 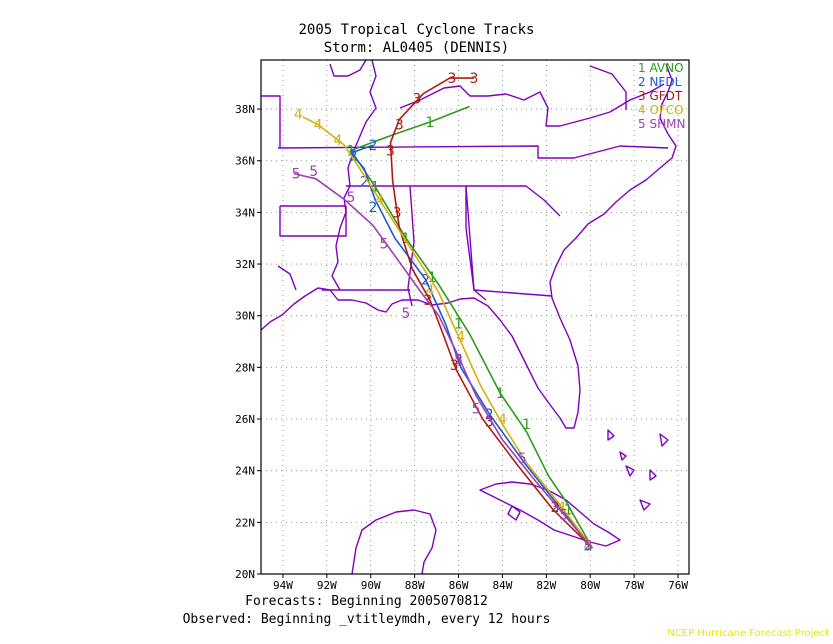 I want to click on legend-entry-gfdt: 3 GFDT, so click(x=660, y=96).